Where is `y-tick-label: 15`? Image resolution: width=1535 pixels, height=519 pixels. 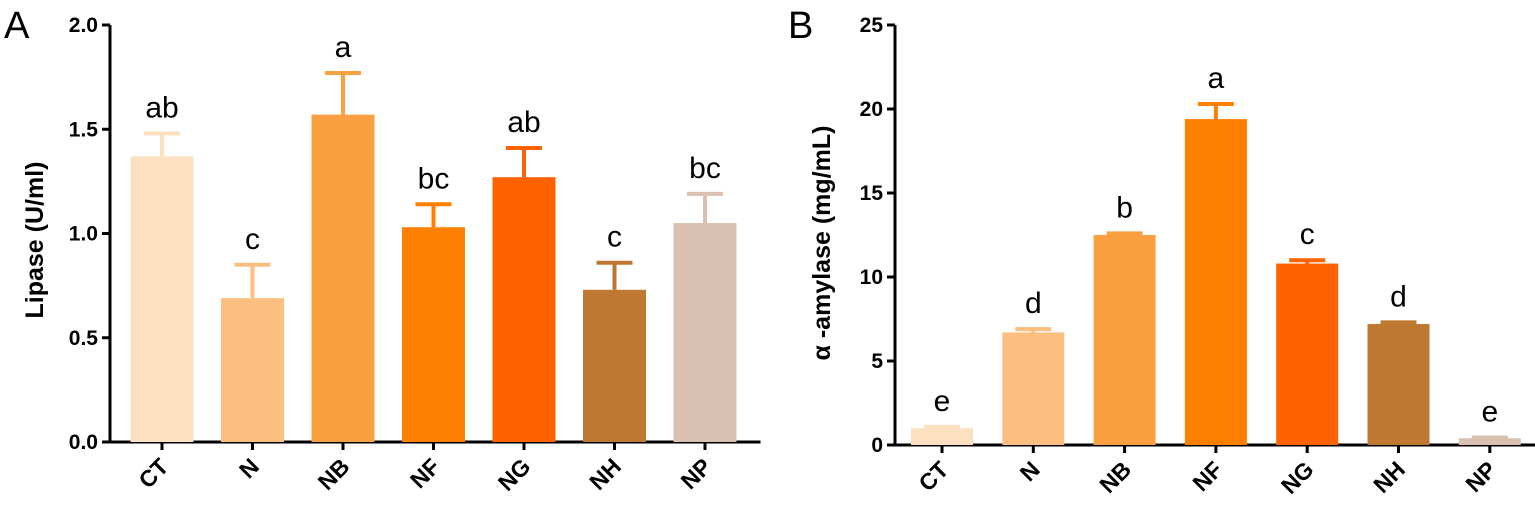
y-tick-label: 15 is located at coordinates (872, 193).